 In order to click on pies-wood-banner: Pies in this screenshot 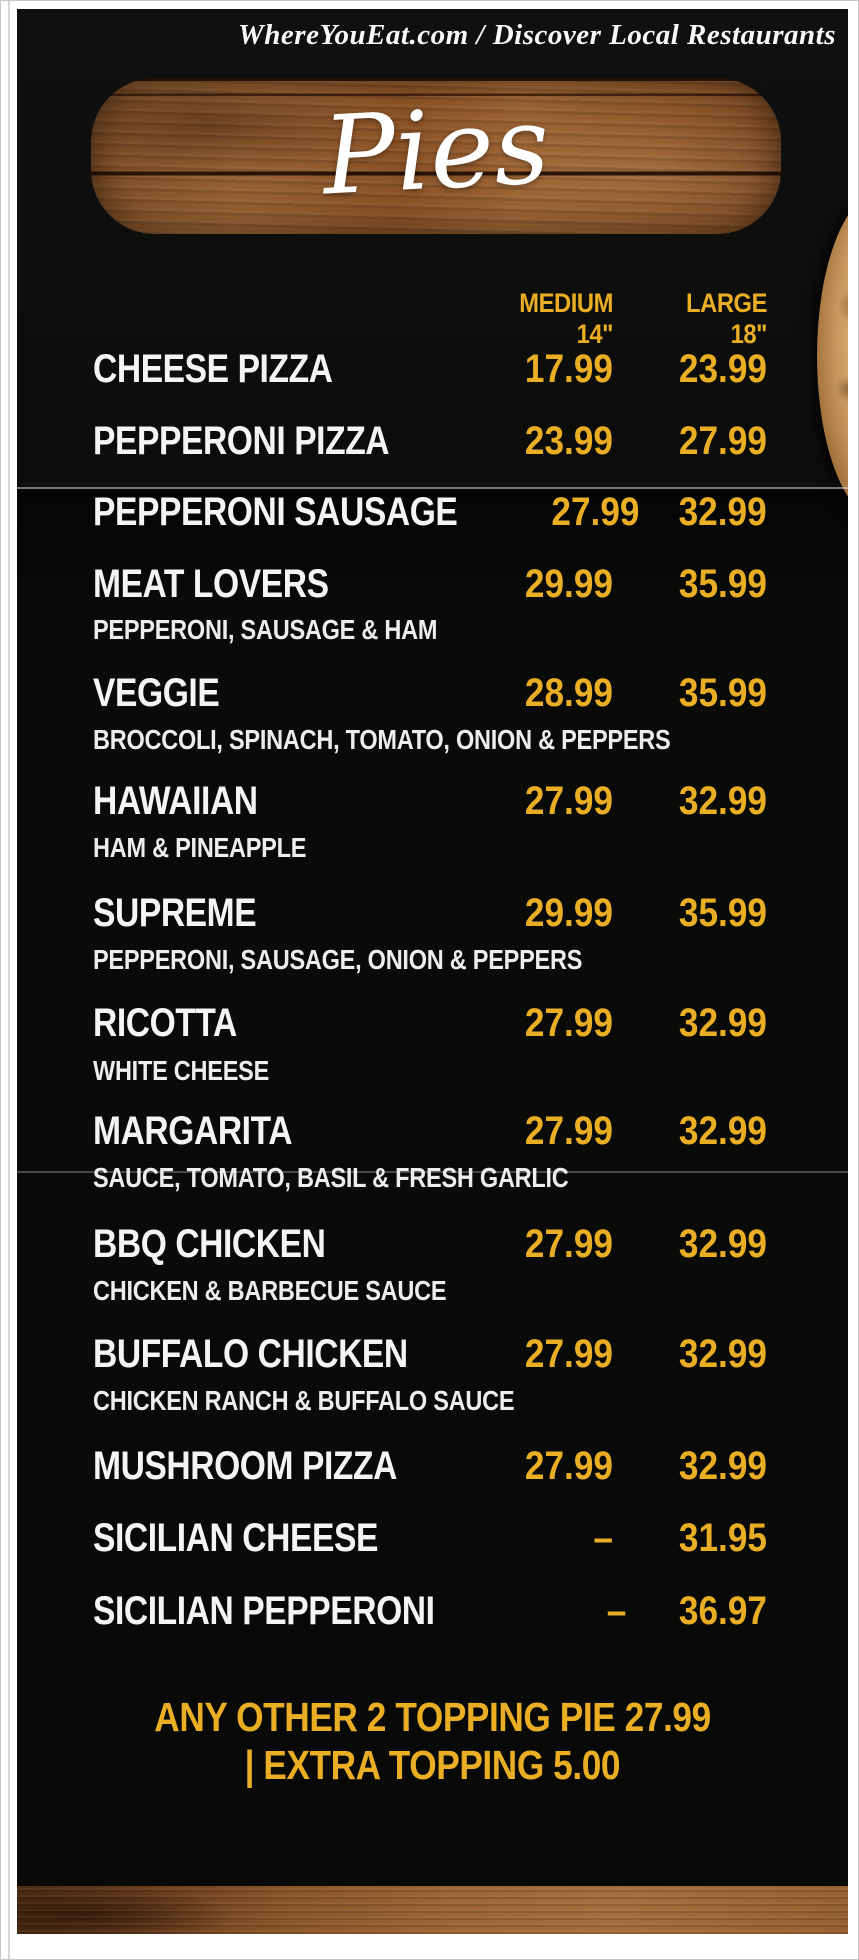, I will do `click(436, 156)`.